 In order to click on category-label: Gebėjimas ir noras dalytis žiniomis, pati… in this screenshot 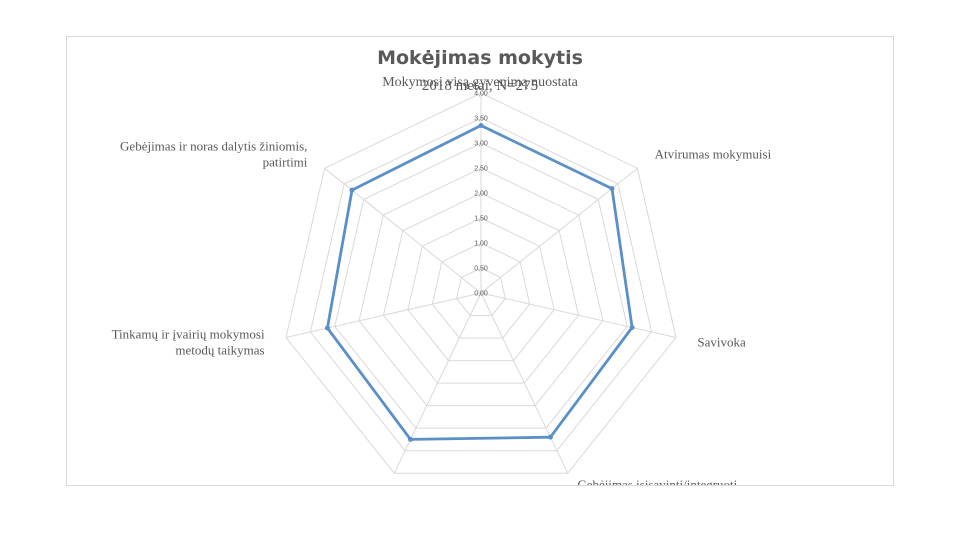, I will do `click(214, 154)`.